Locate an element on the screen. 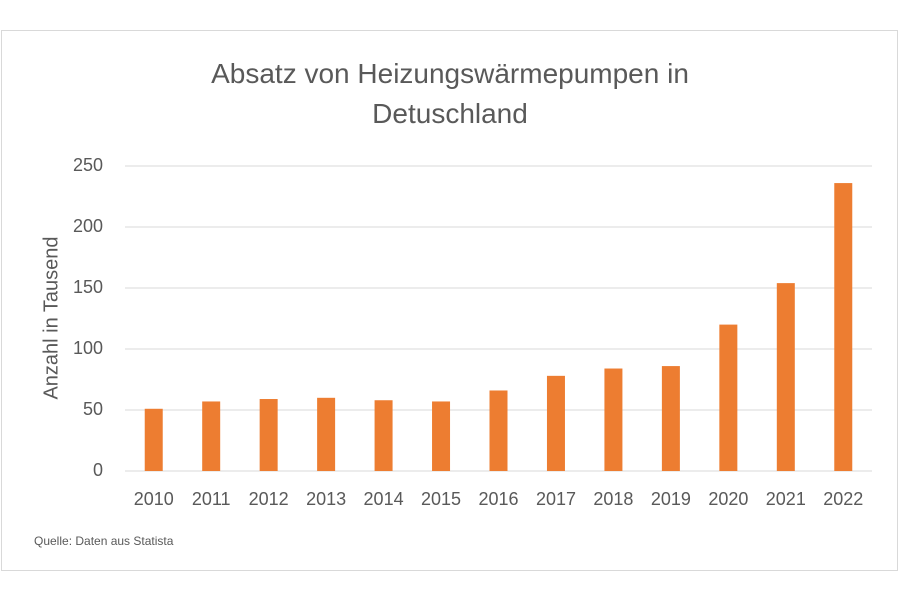 Image resolution: width=900 pixels, height=600 pixels. x-tick-label: 2010 is located at coordinates (154, 499).